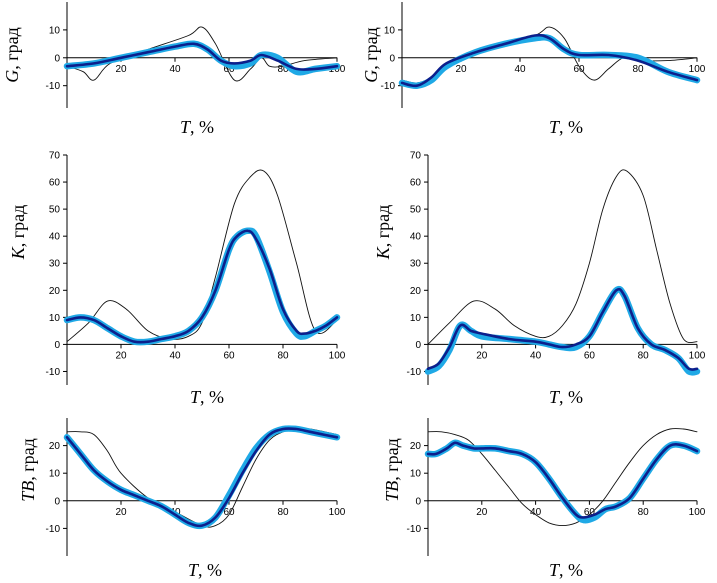 This screenshot has width=717, height=583. I want to click on xlabel-tb-right: T, %, so click(566, 570).